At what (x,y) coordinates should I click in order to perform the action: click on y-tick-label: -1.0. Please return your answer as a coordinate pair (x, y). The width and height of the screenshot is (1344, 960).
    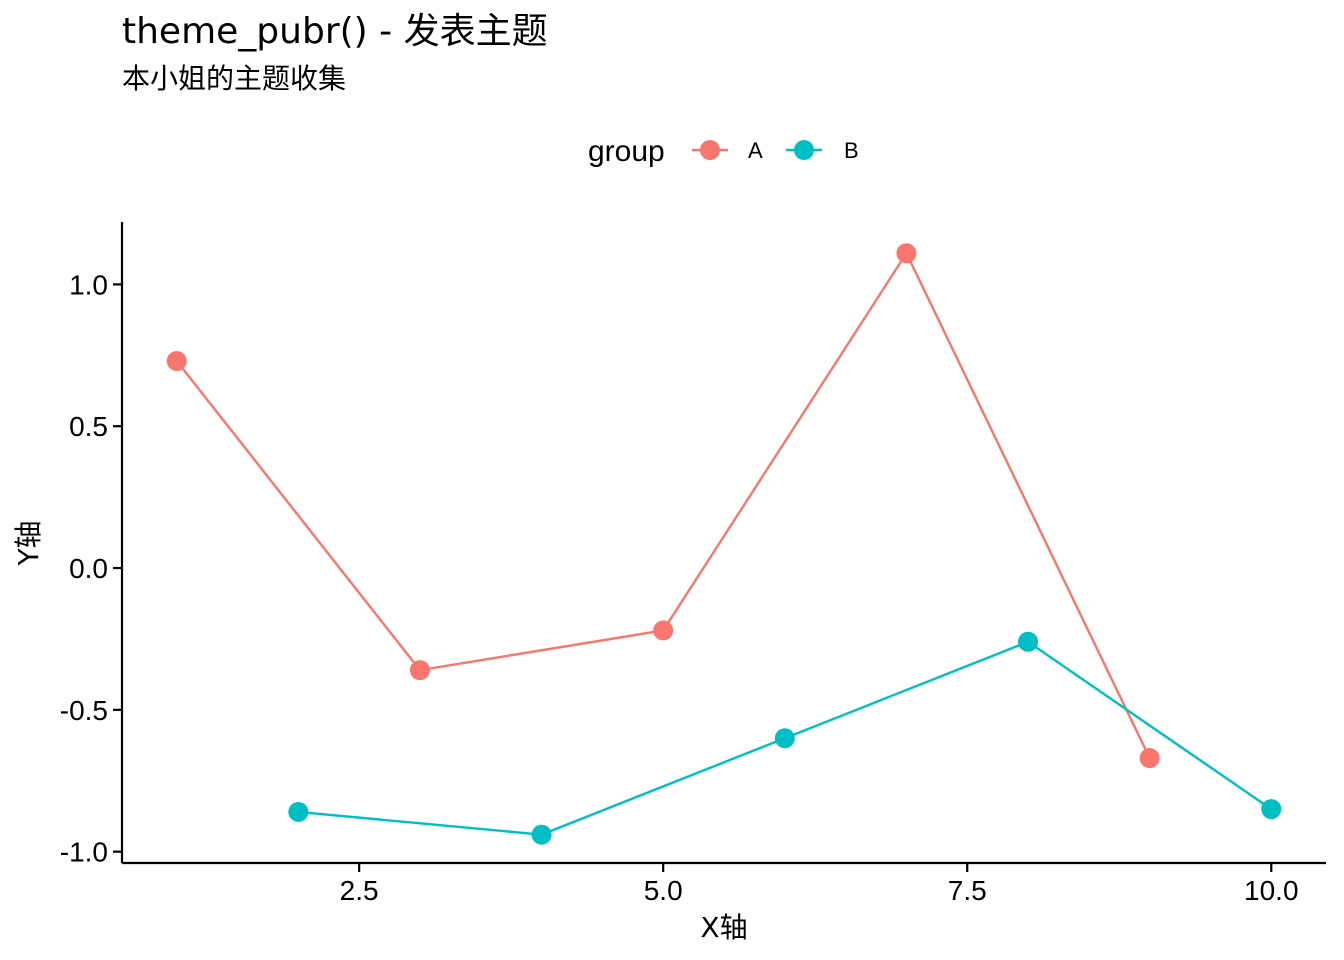
    Looking at the image, I should click on (84, 852).